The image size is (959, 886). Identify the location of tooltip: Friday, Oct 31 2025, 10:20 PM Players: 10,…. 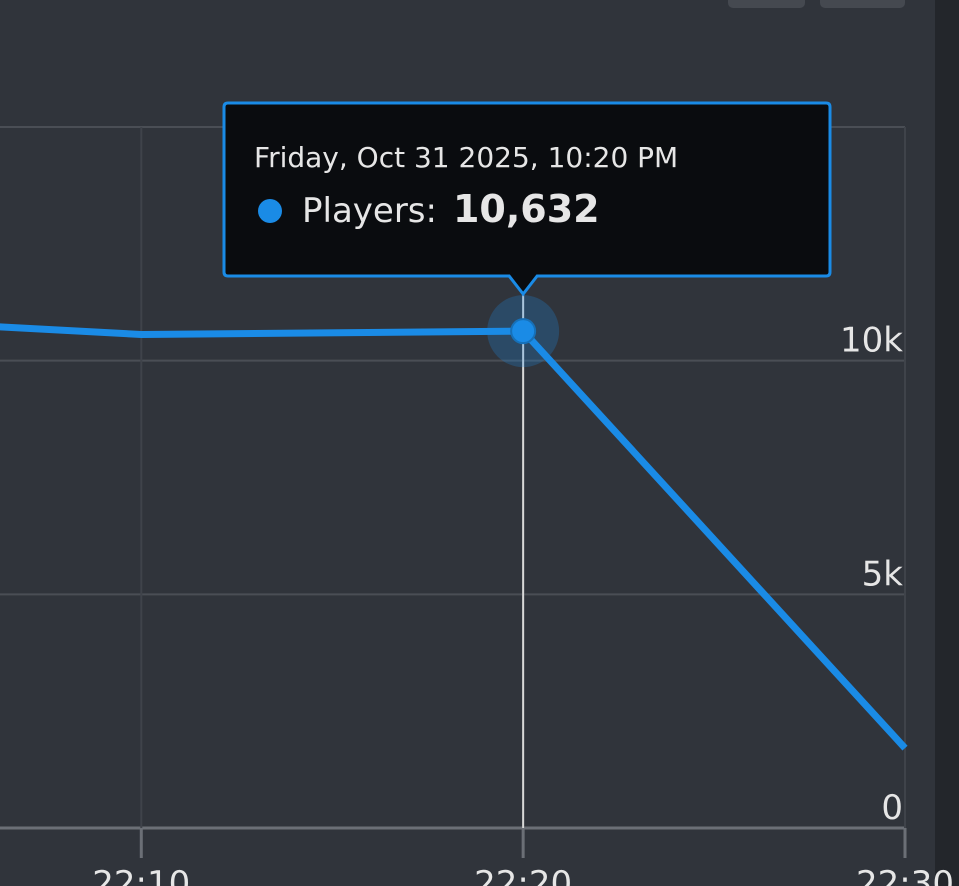
(527, 199).